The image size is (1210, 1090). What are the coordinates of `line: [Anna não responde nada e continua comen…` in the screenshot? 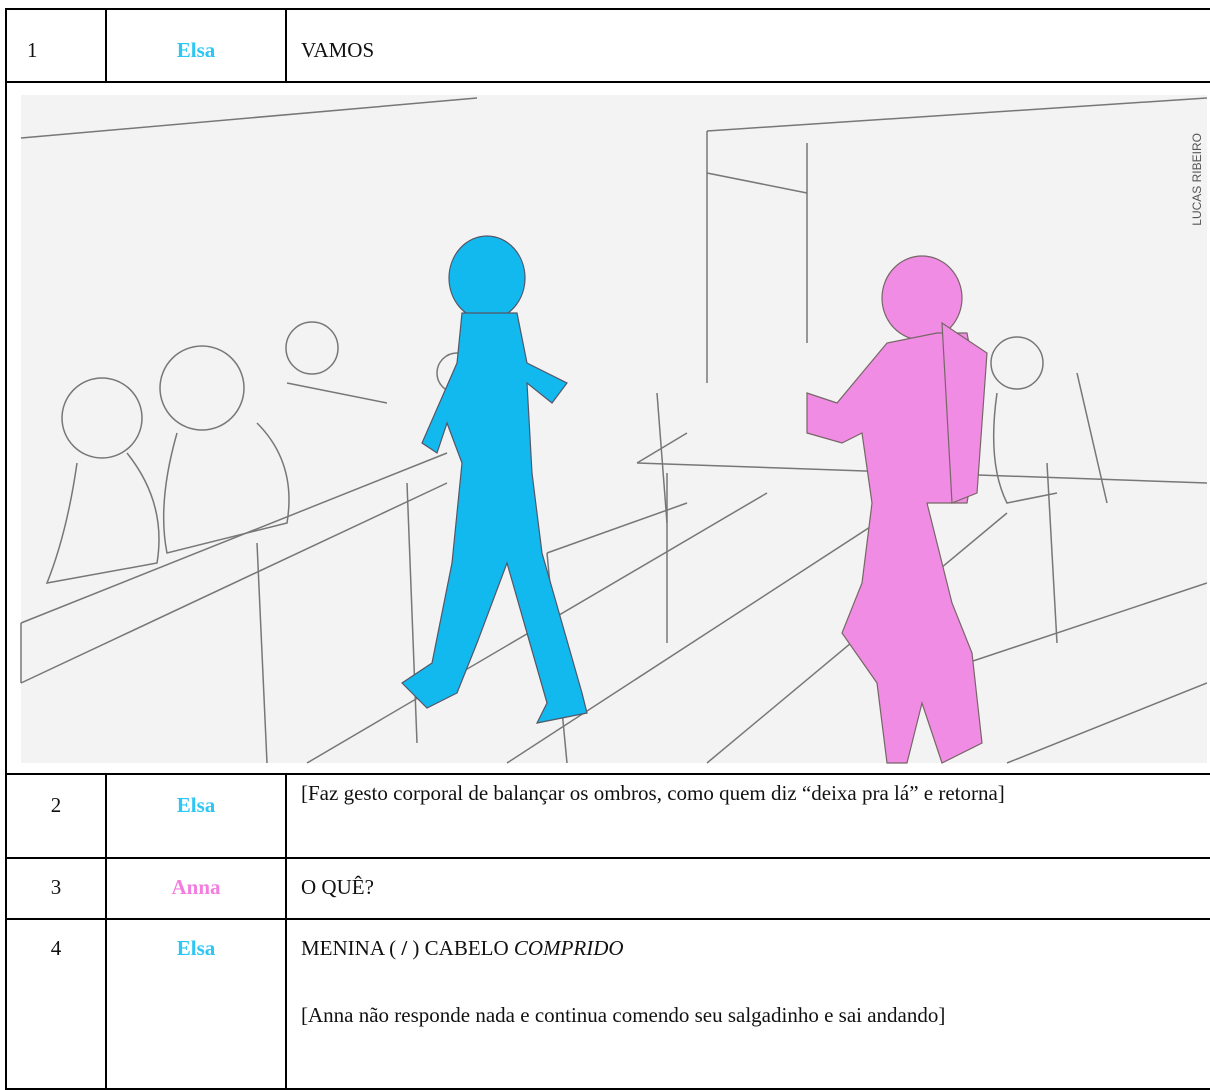 It's located at (623, 1015).